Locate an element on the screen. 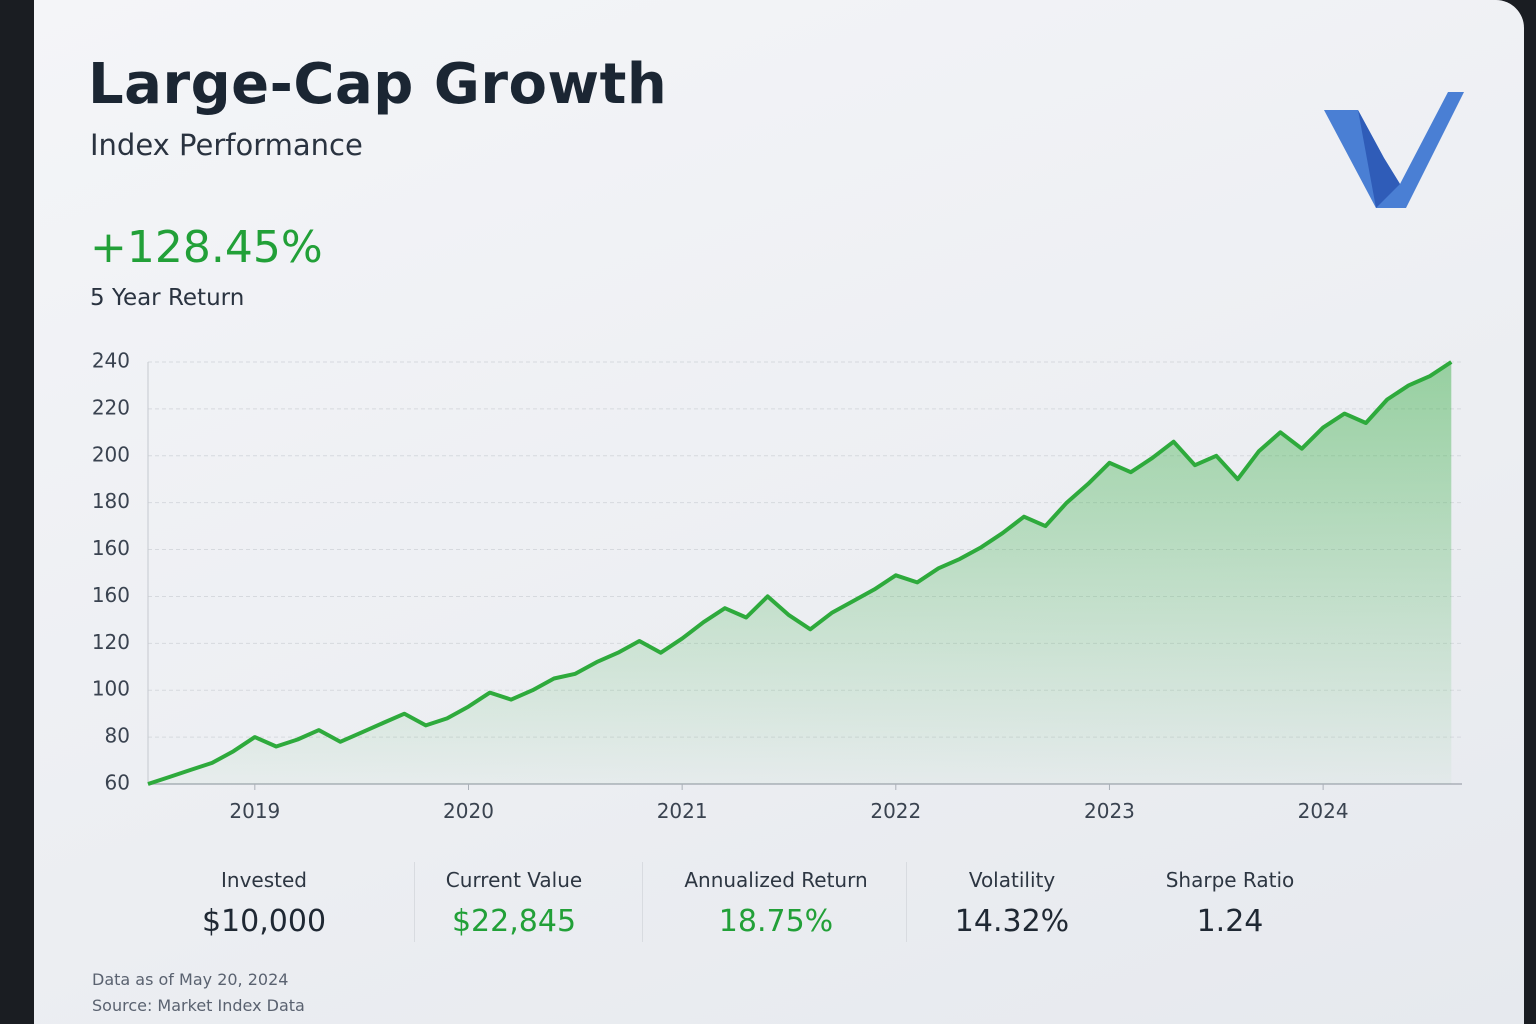 Image resolution: width=1536 pixels, height=1024 pixels. logo-shape is located at coordinates (1394, 150).